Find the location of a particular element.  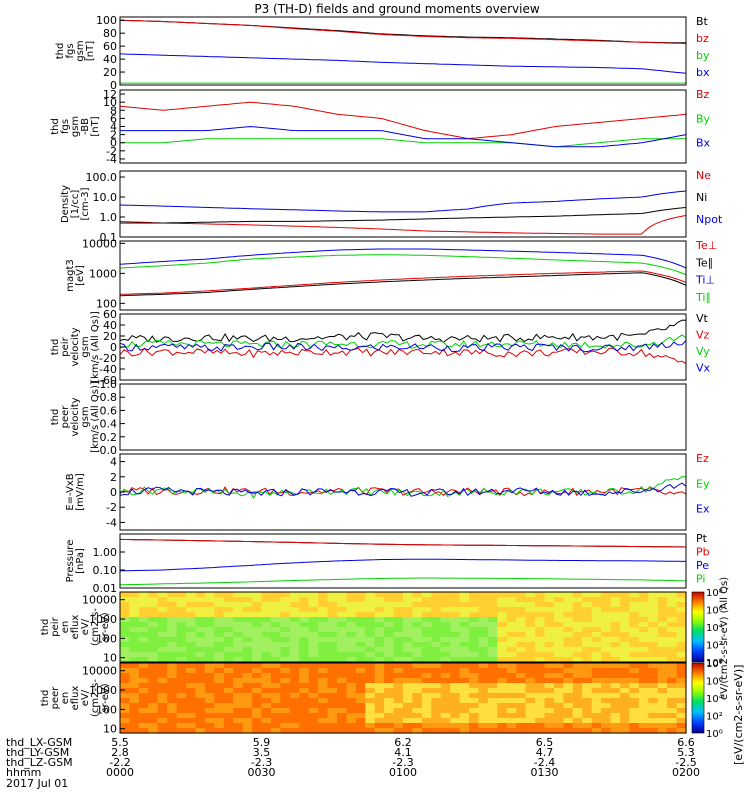

y-tick-label: 0 is located at coordinates (113, 143).